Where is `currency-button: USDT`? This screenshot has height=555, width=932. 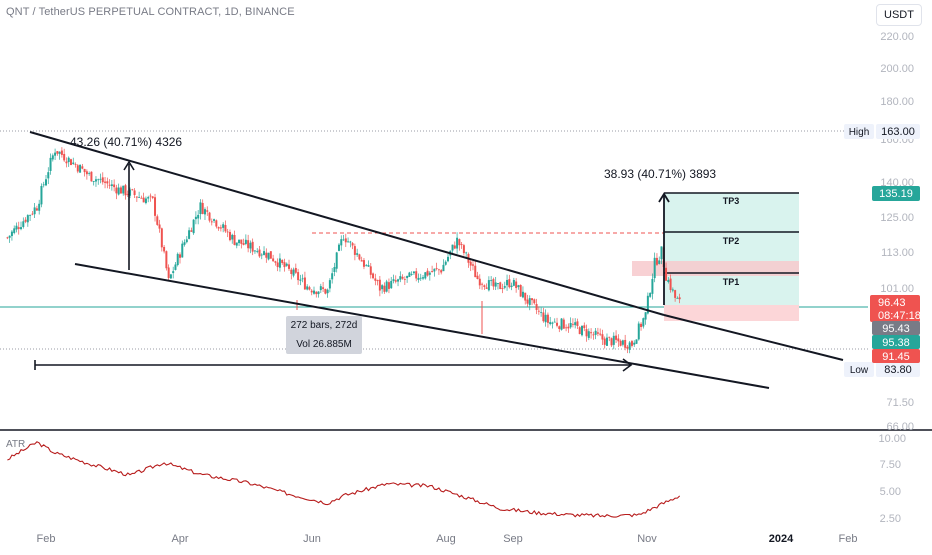
currency-button: USDT is located at coordinates (899, 15).